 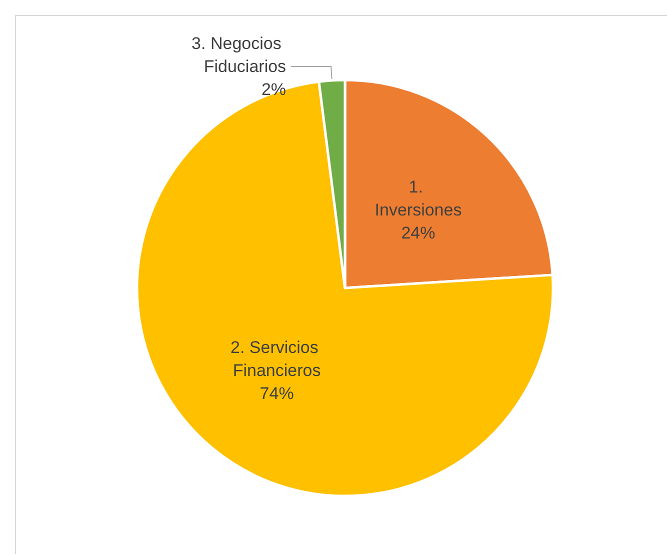 What do you see at coordinates (418, 199) in the screenshot?
I see `slice-label: 1. Inversiones` at bounding box center [418, 199].